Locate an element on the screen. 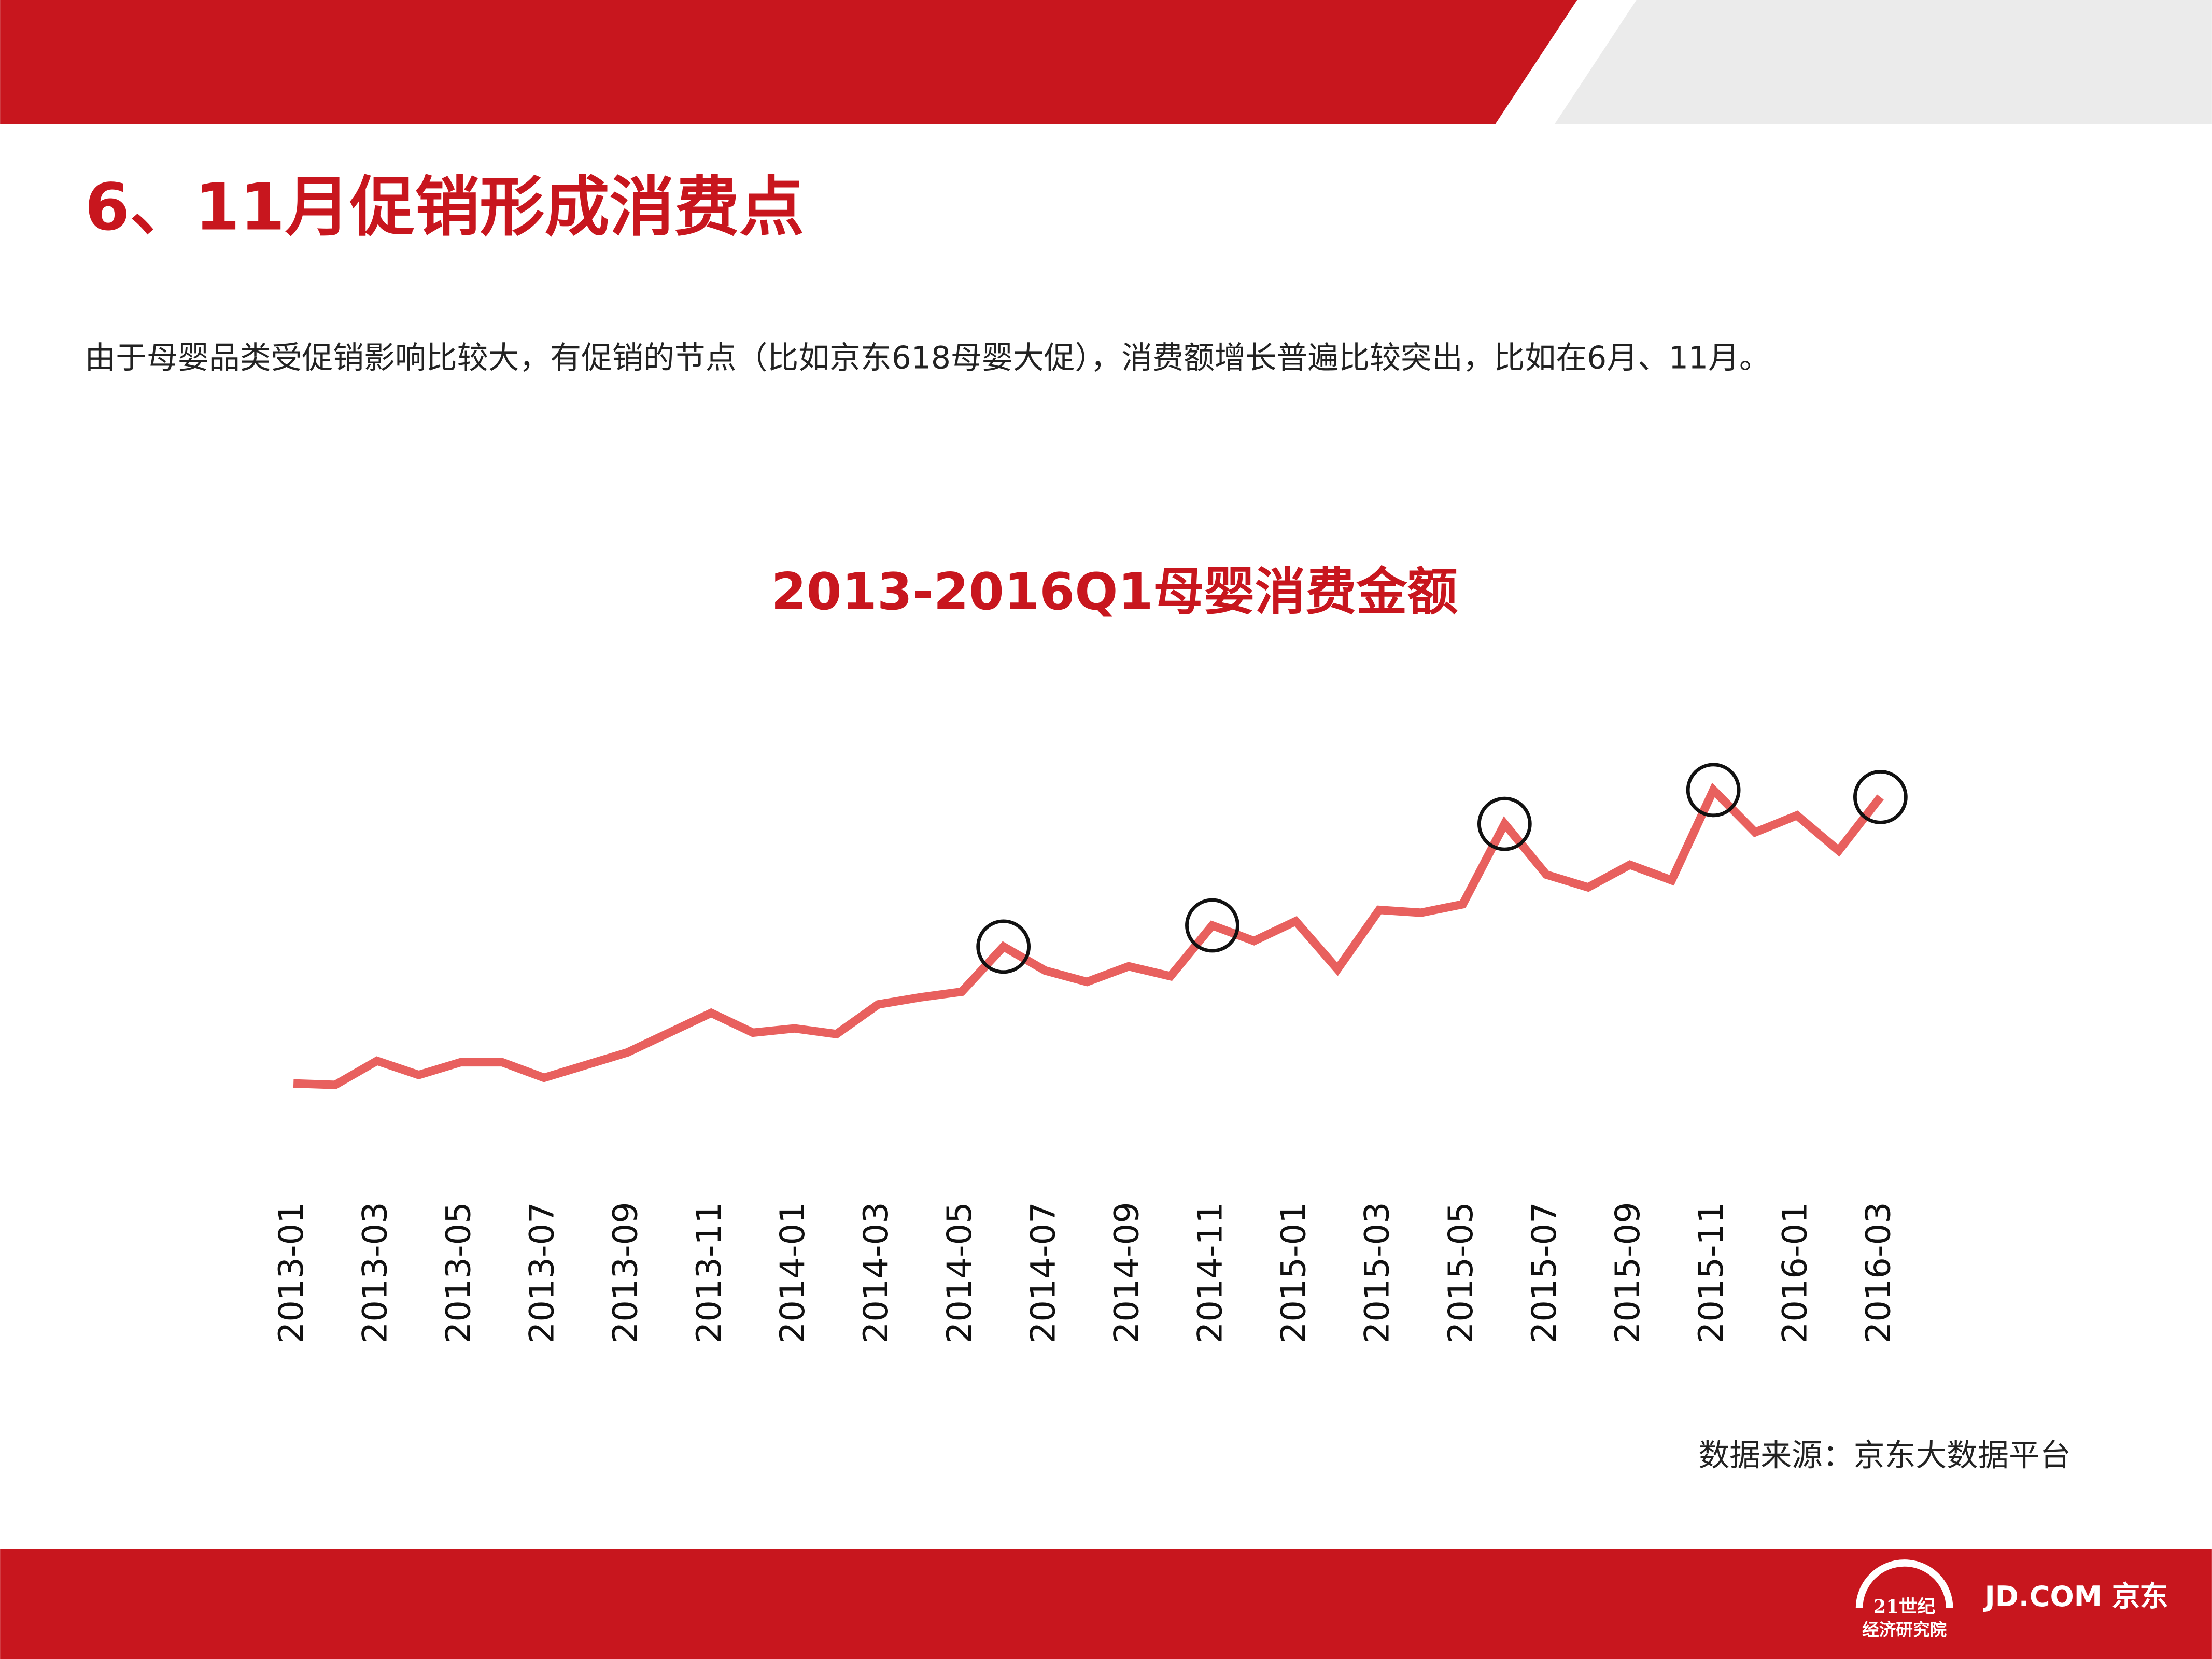 The image size is (2212, 1659). source-note: 数据来源：京东大数据平台 is located at coordinates (1884, 1455).